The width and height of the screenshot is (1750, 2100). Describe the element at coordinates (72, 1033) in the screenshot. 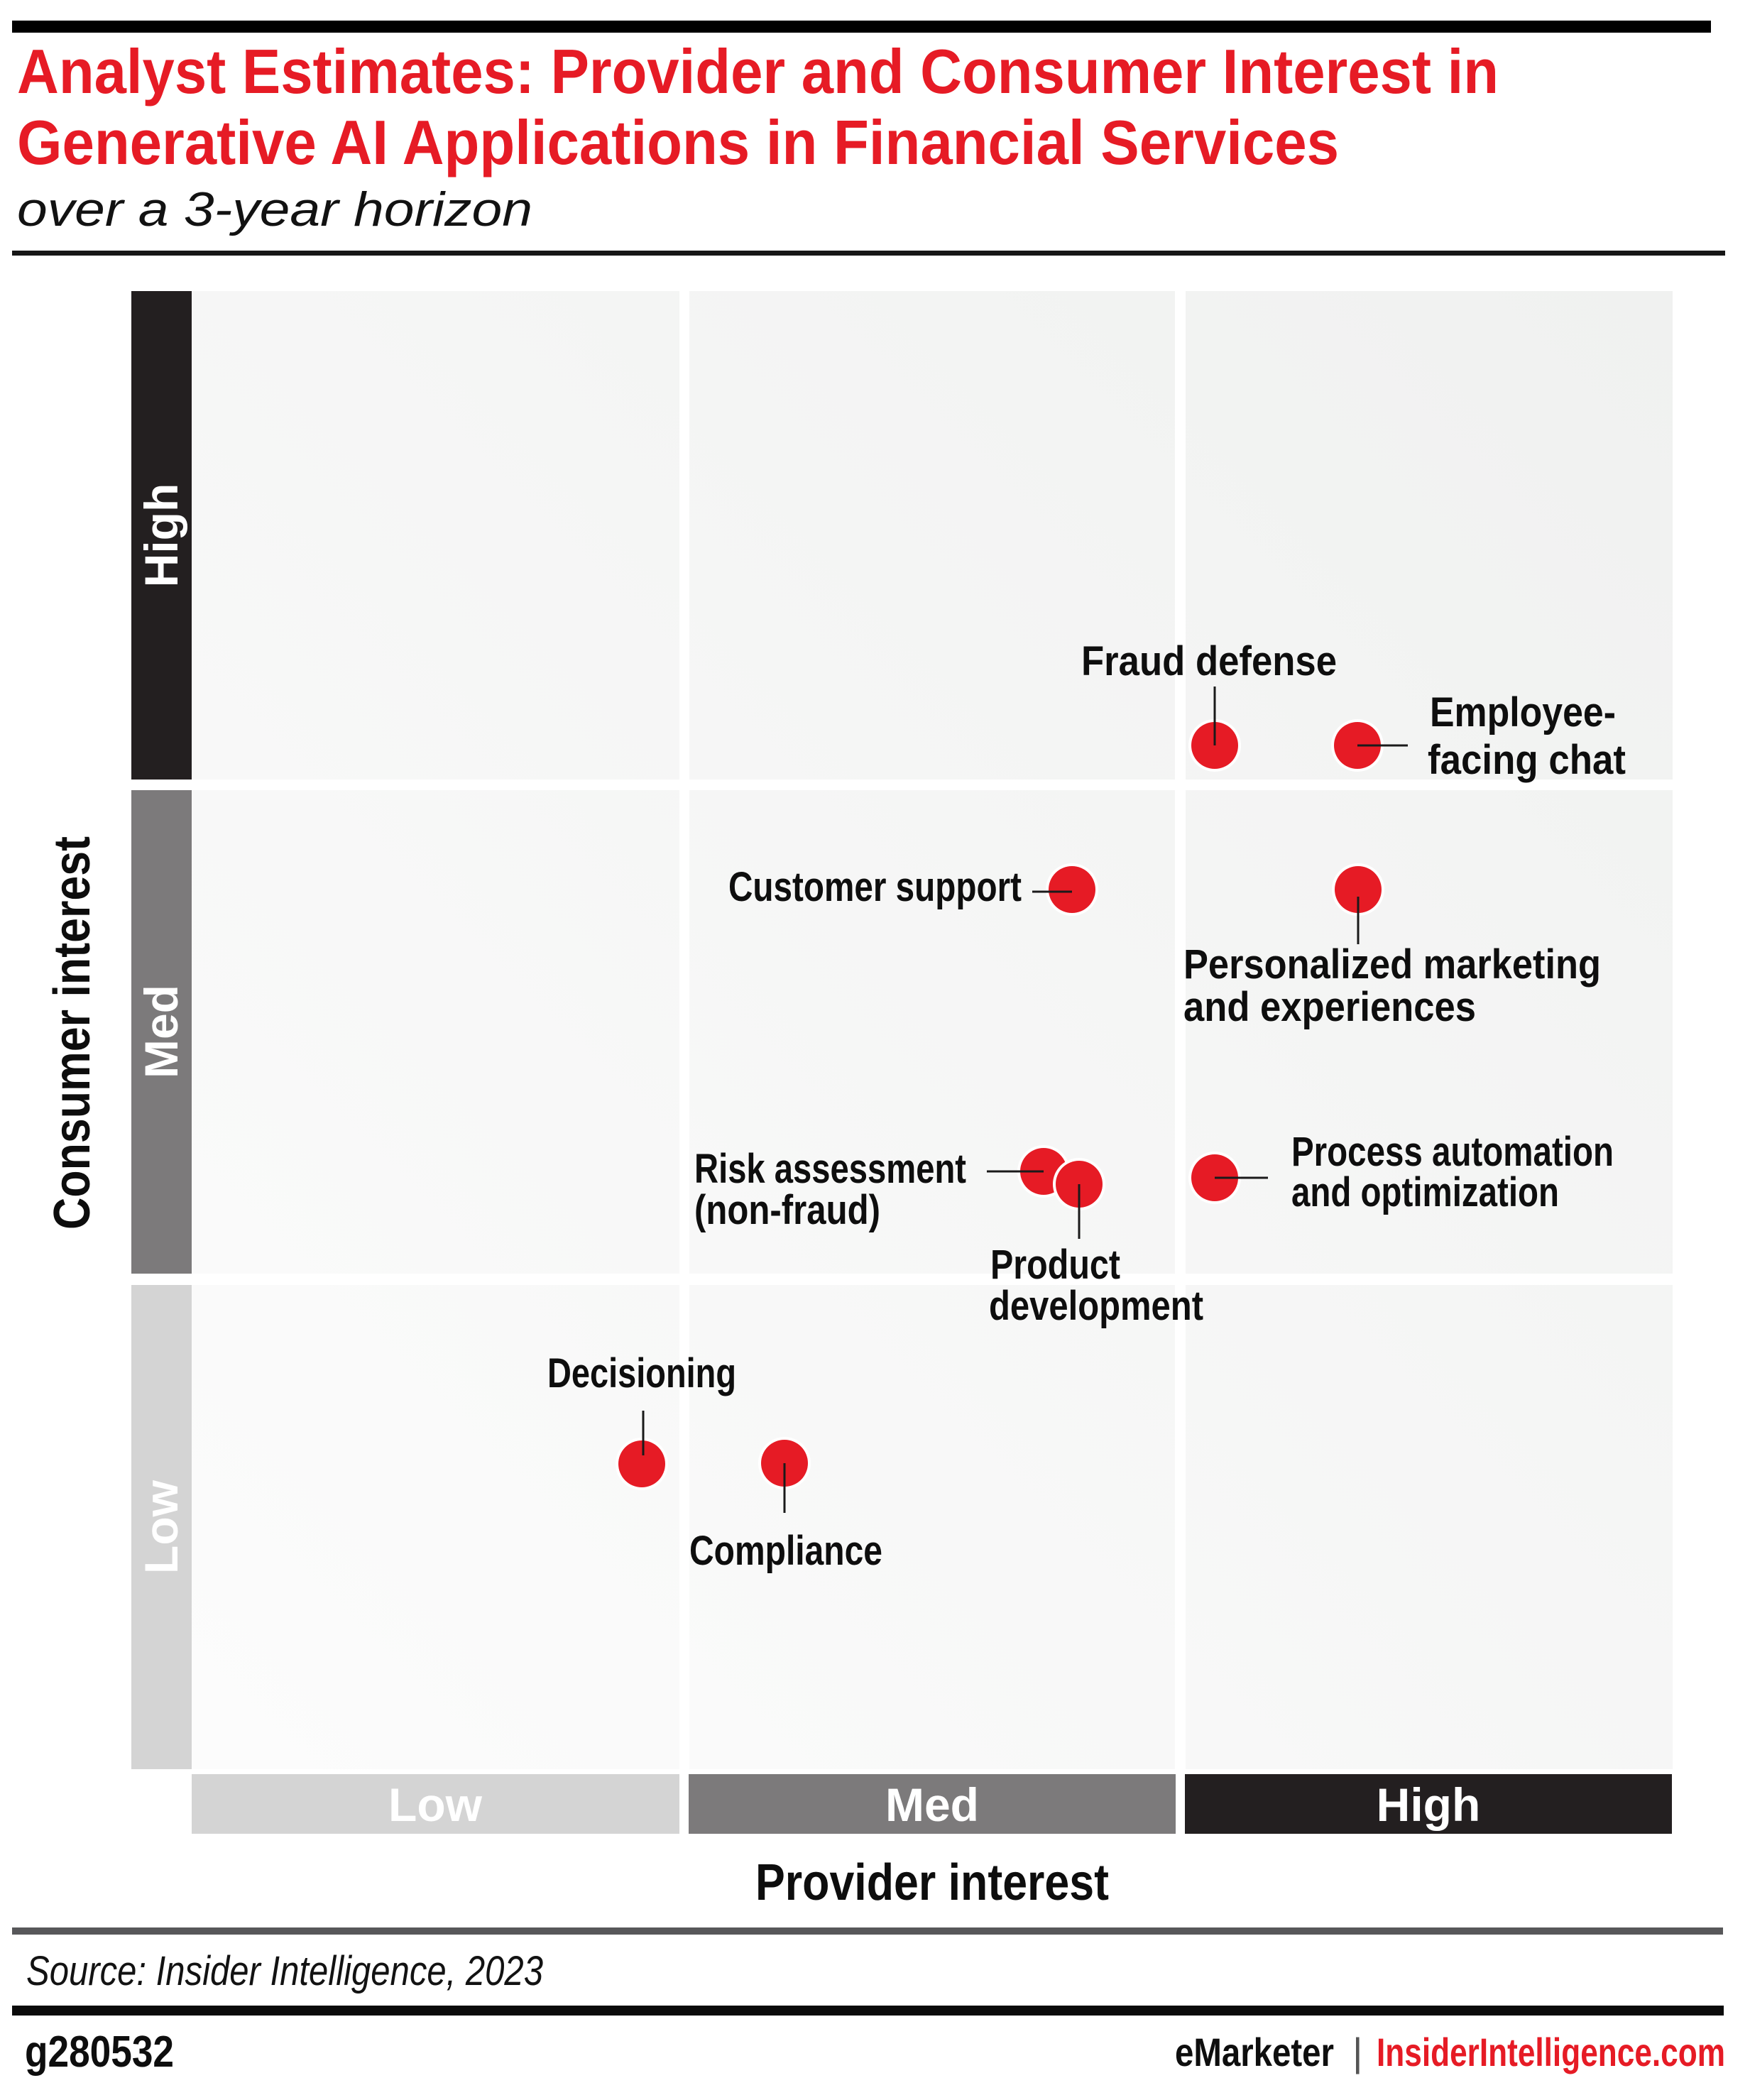

I see `svg-text: Consumer interest` at that location.